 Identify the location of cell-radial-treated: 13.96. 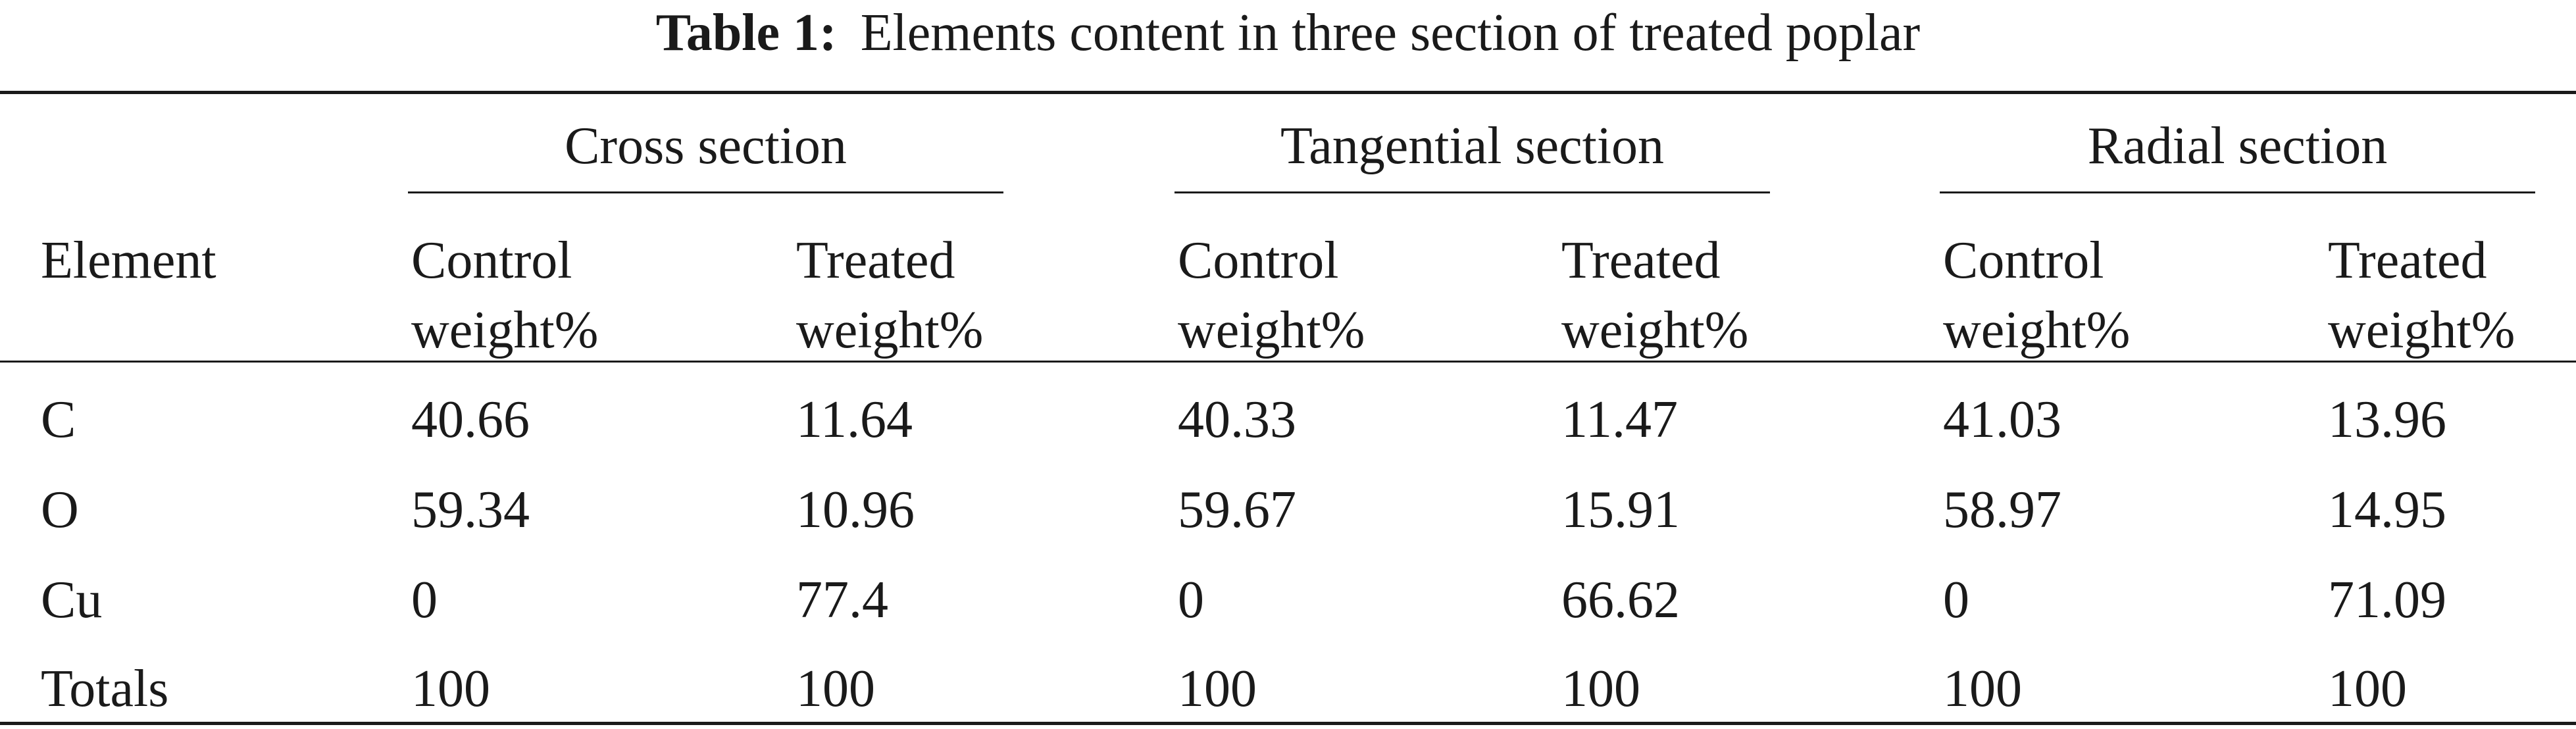
(2387, 420).